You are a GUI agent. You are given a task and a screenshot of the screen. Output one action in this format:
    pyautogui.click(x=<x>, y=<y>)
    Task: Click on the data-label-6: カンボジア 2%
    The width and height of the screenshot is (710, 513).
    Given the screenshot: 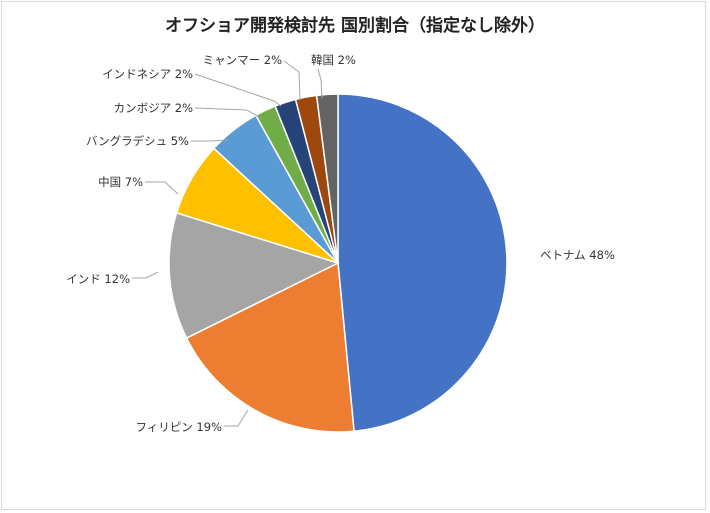 What is the action you would take?
    pyautogui.click(x=153, y=108)
    